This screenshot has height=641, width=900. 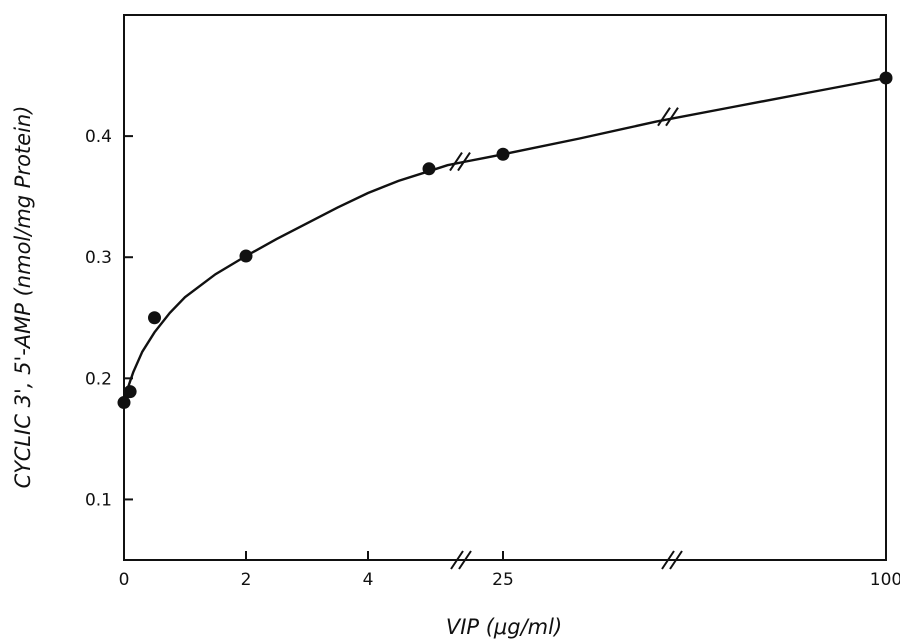 What do you see at coordinates (98, 500) in the screenshot?
I see `y-tick-label: 0.1` at bounding box center [98, 500].